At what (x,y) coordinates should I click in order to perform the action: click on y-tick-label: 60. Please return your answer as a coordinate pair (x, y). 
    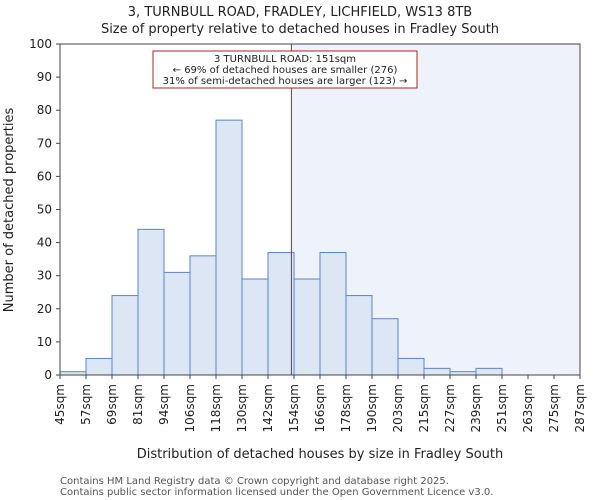
    Looking at the image, I should click on (44, 176).